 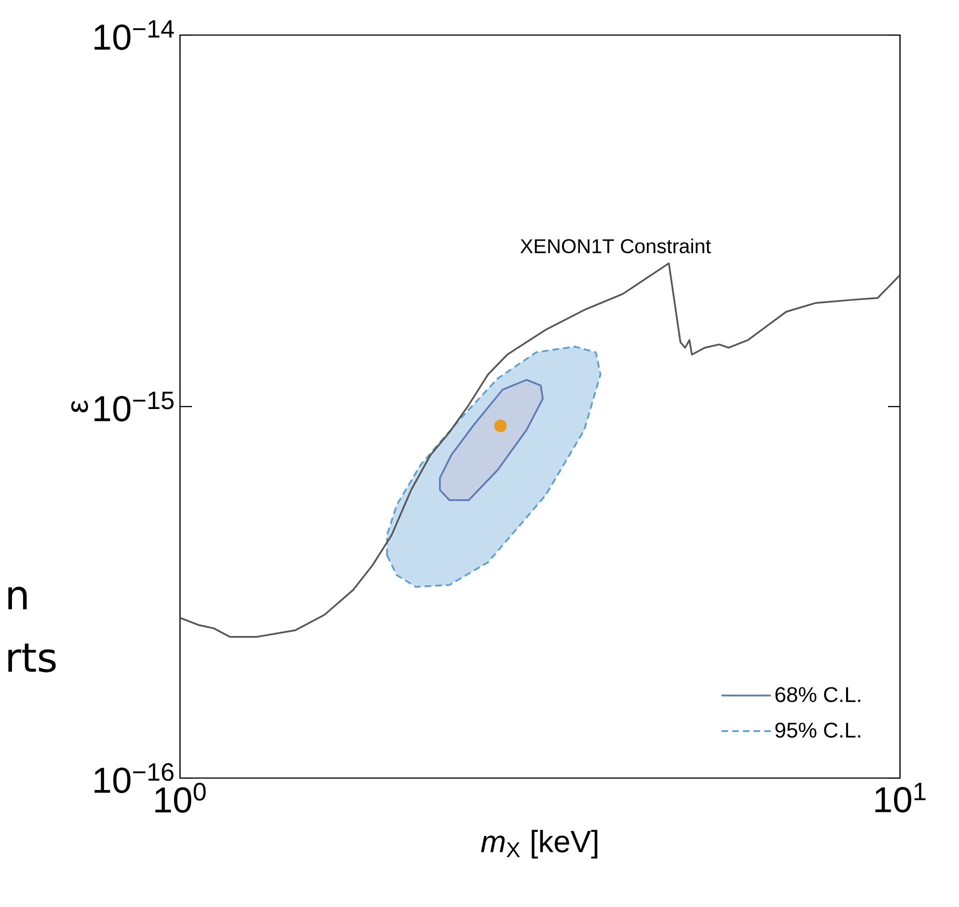 What do you see at coordinates (900, 797) in the screenshot?
I see `x-tick-label: 10$^{1}$` at bounding box center [900, 797].